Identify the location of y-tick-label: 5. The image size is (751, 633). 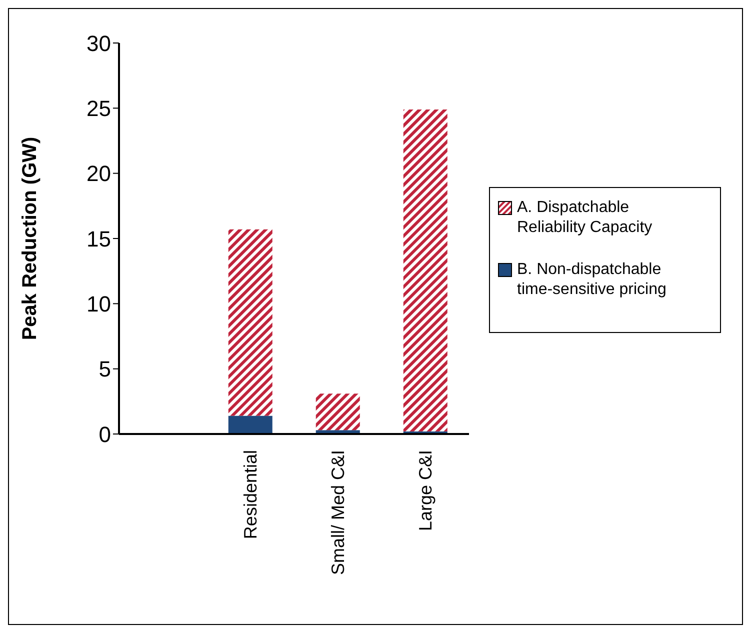
(104, 369).